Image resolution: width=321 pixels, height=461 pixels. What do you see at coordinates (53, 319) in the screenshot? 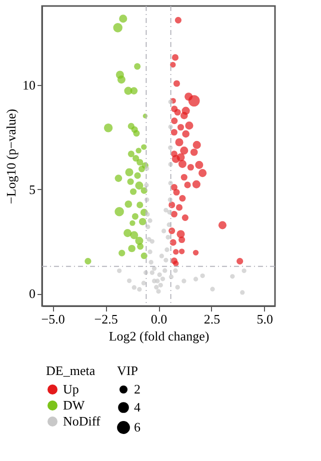
I see `x-tick-label: −5.0` at bounding box center [53, 319].